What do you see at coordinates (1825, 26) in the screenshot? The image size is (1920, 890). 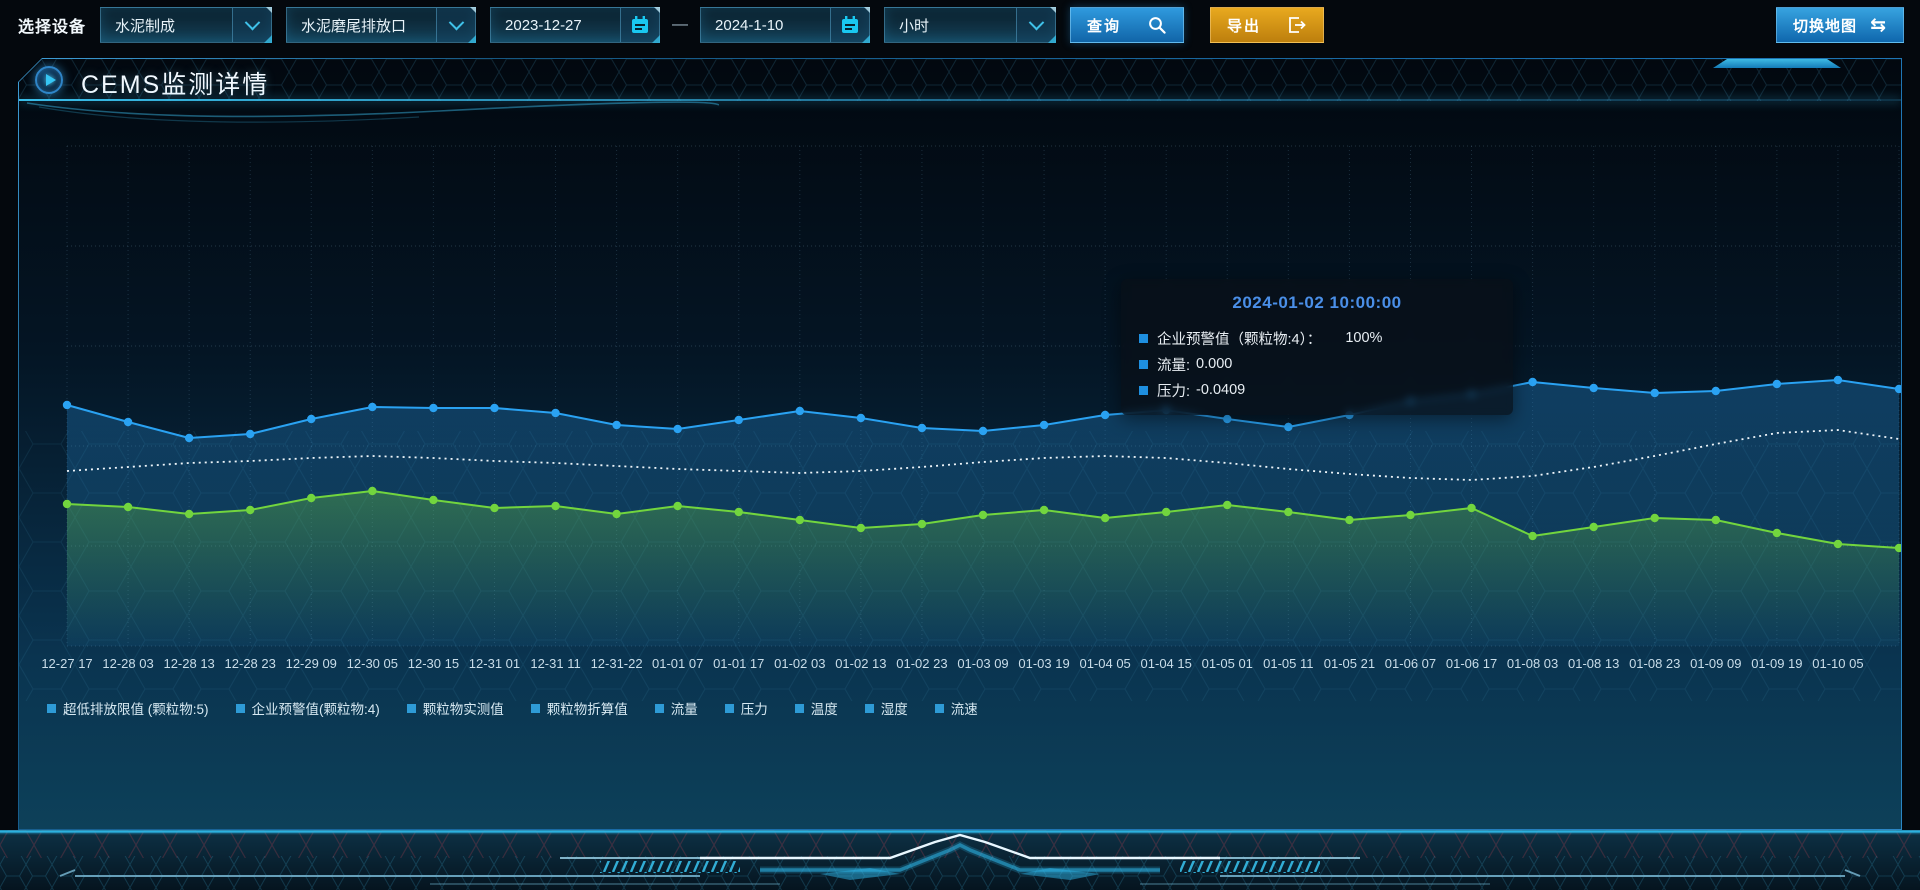 I see `switch-map-button-label: 切换地图` at bounding box center [1825, 26].